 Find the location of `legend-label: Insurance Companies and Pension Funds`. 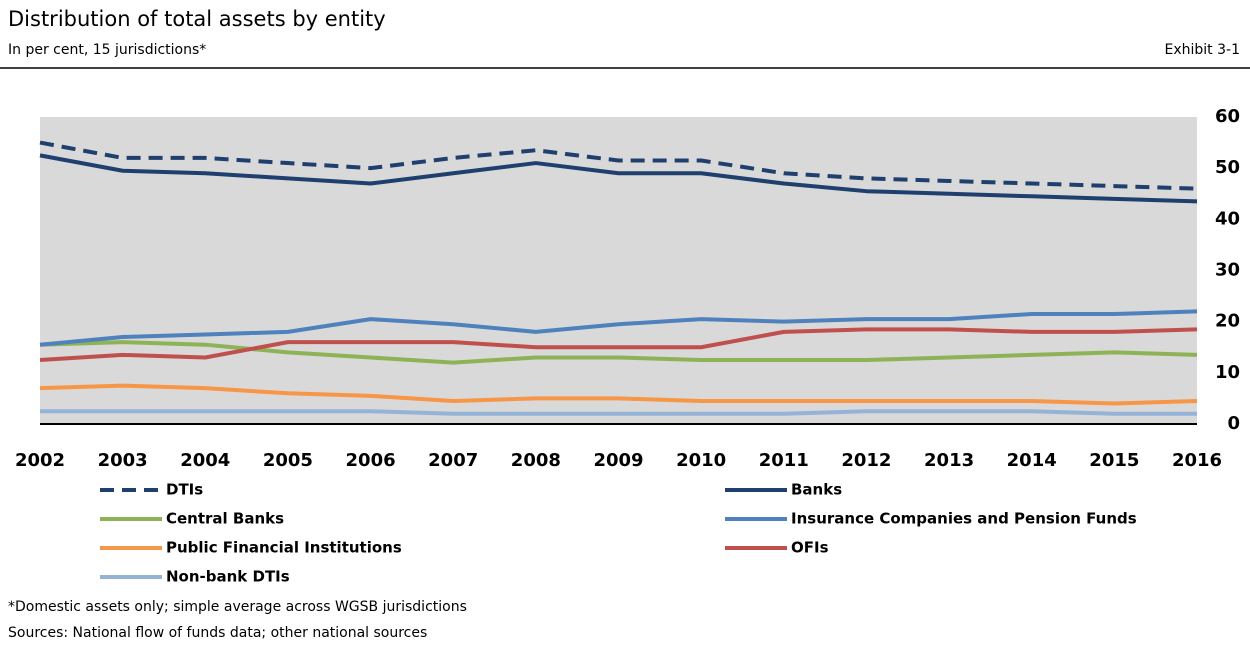

legend-label: Insurance Companies and Pension Funds is located at coordinates (964, 519).